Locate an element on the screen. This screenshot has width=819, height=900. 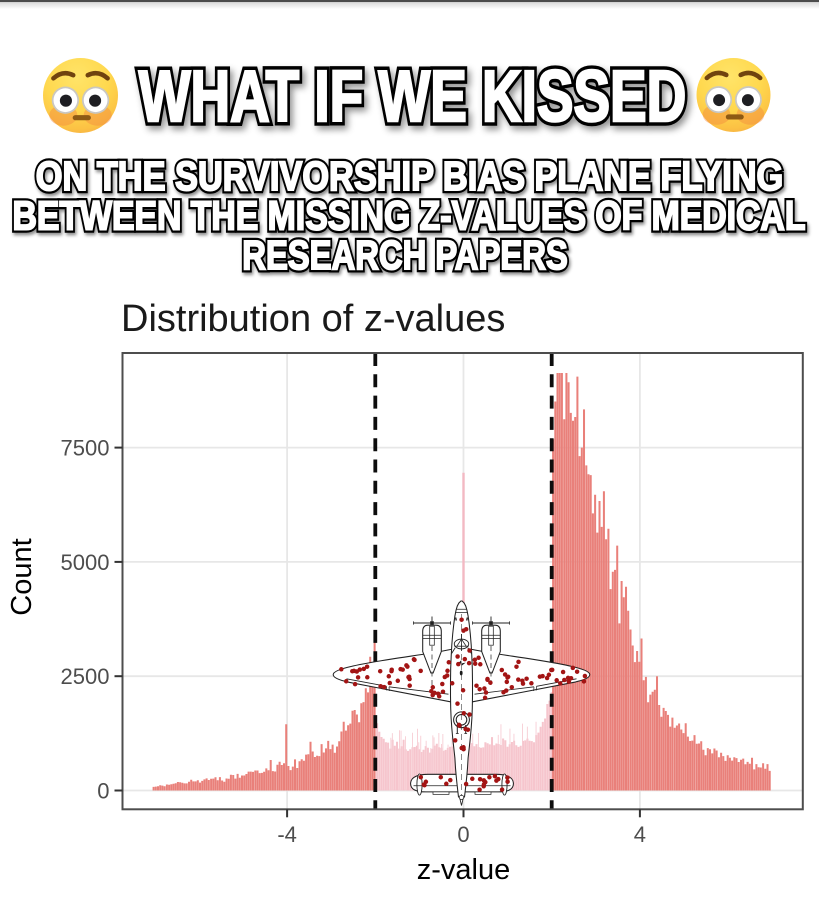
svg-text: 4 is located at coordinates (640, 834).